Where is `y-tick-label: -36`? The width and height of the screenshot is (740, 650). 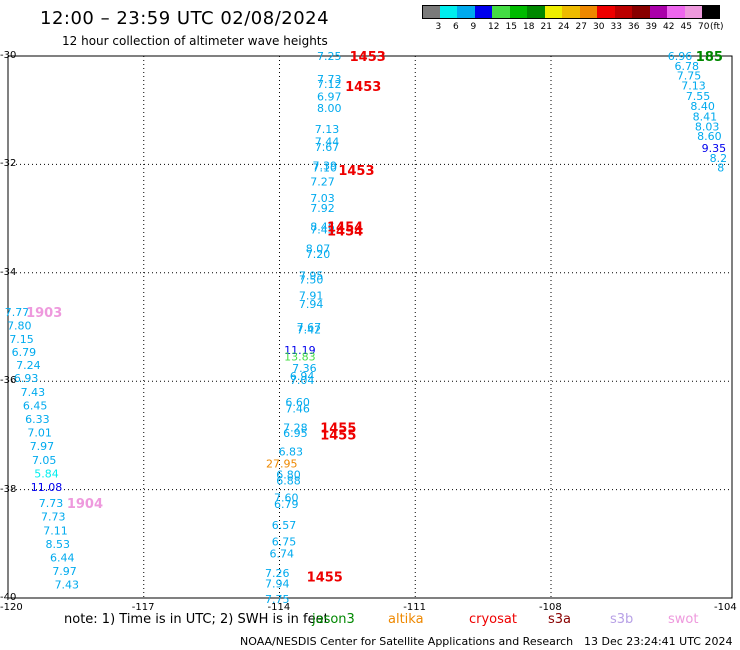 y-tick-label: -36 is located at coordinates (8, 381).